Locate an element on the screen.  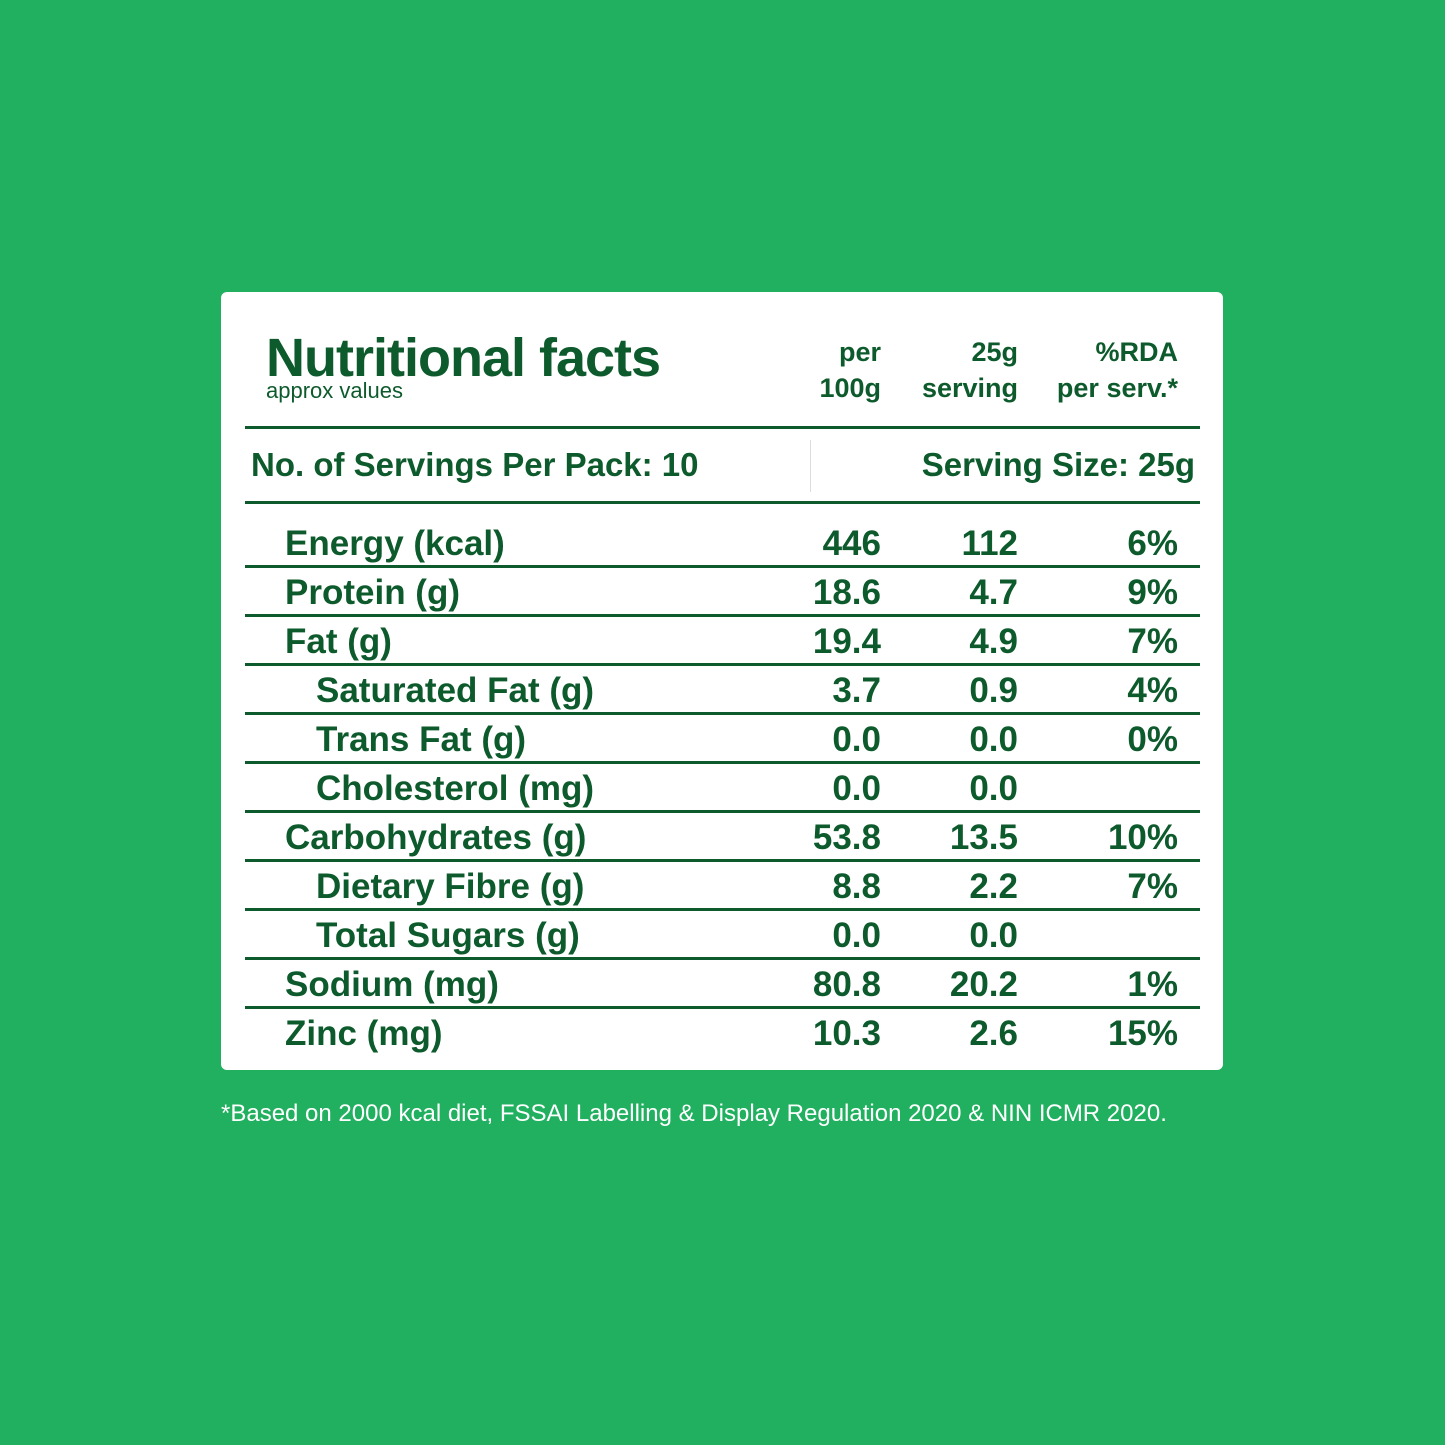
column-header: 25g is located at coordinates (994, 352).